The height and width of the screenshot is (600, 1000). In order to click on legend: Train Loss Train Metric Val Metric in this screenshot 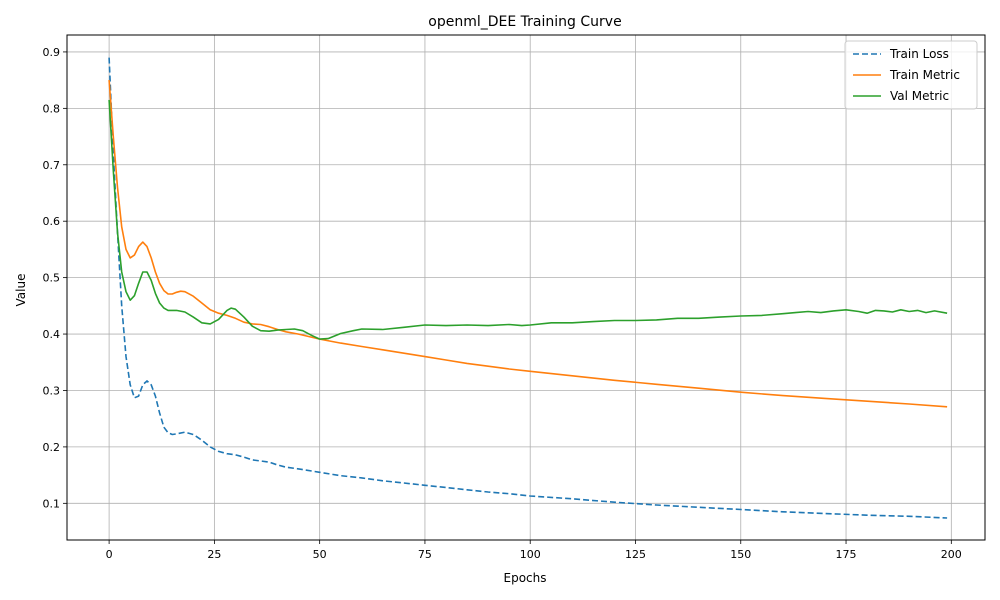, I will do `click(911, 75)`.